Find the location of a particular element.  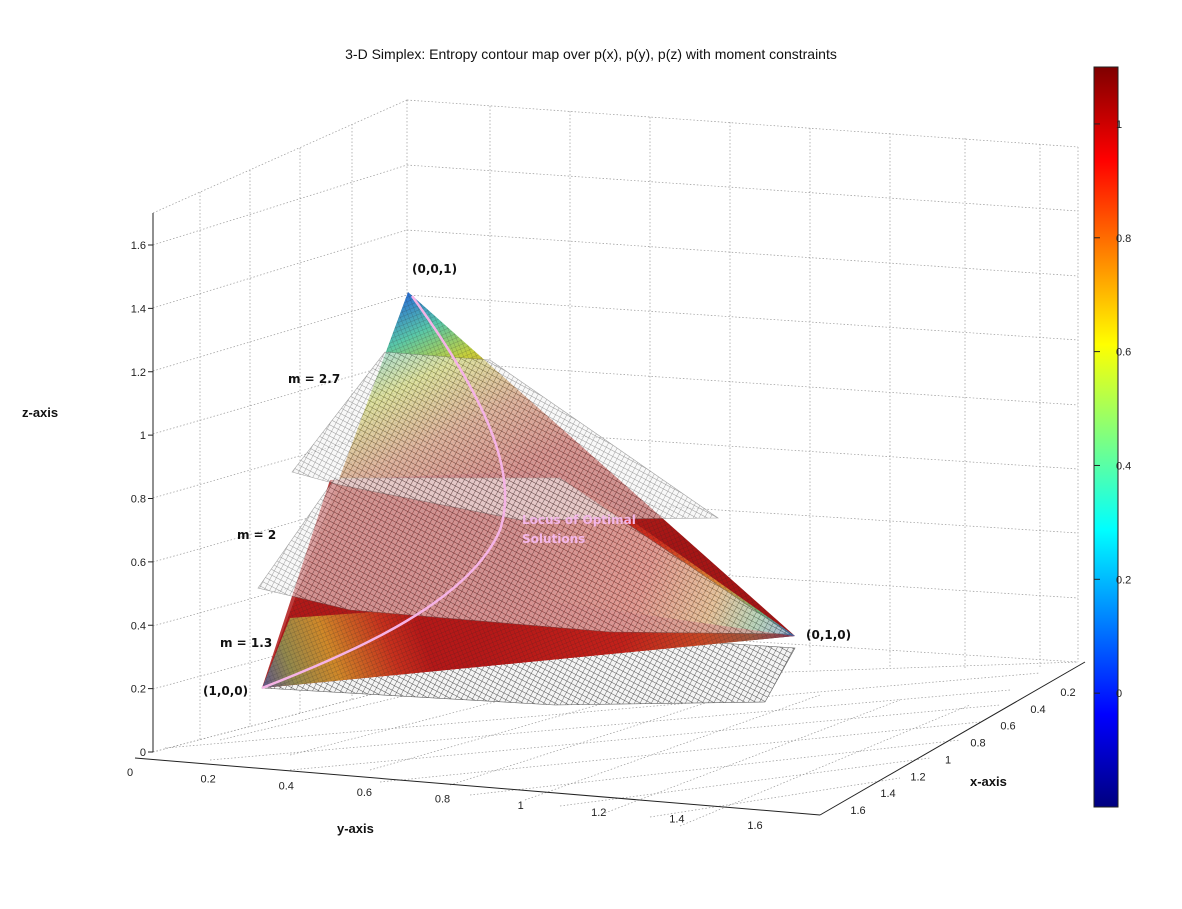

vertex-label: (0,0,1) is located at coordinates (434, 269).